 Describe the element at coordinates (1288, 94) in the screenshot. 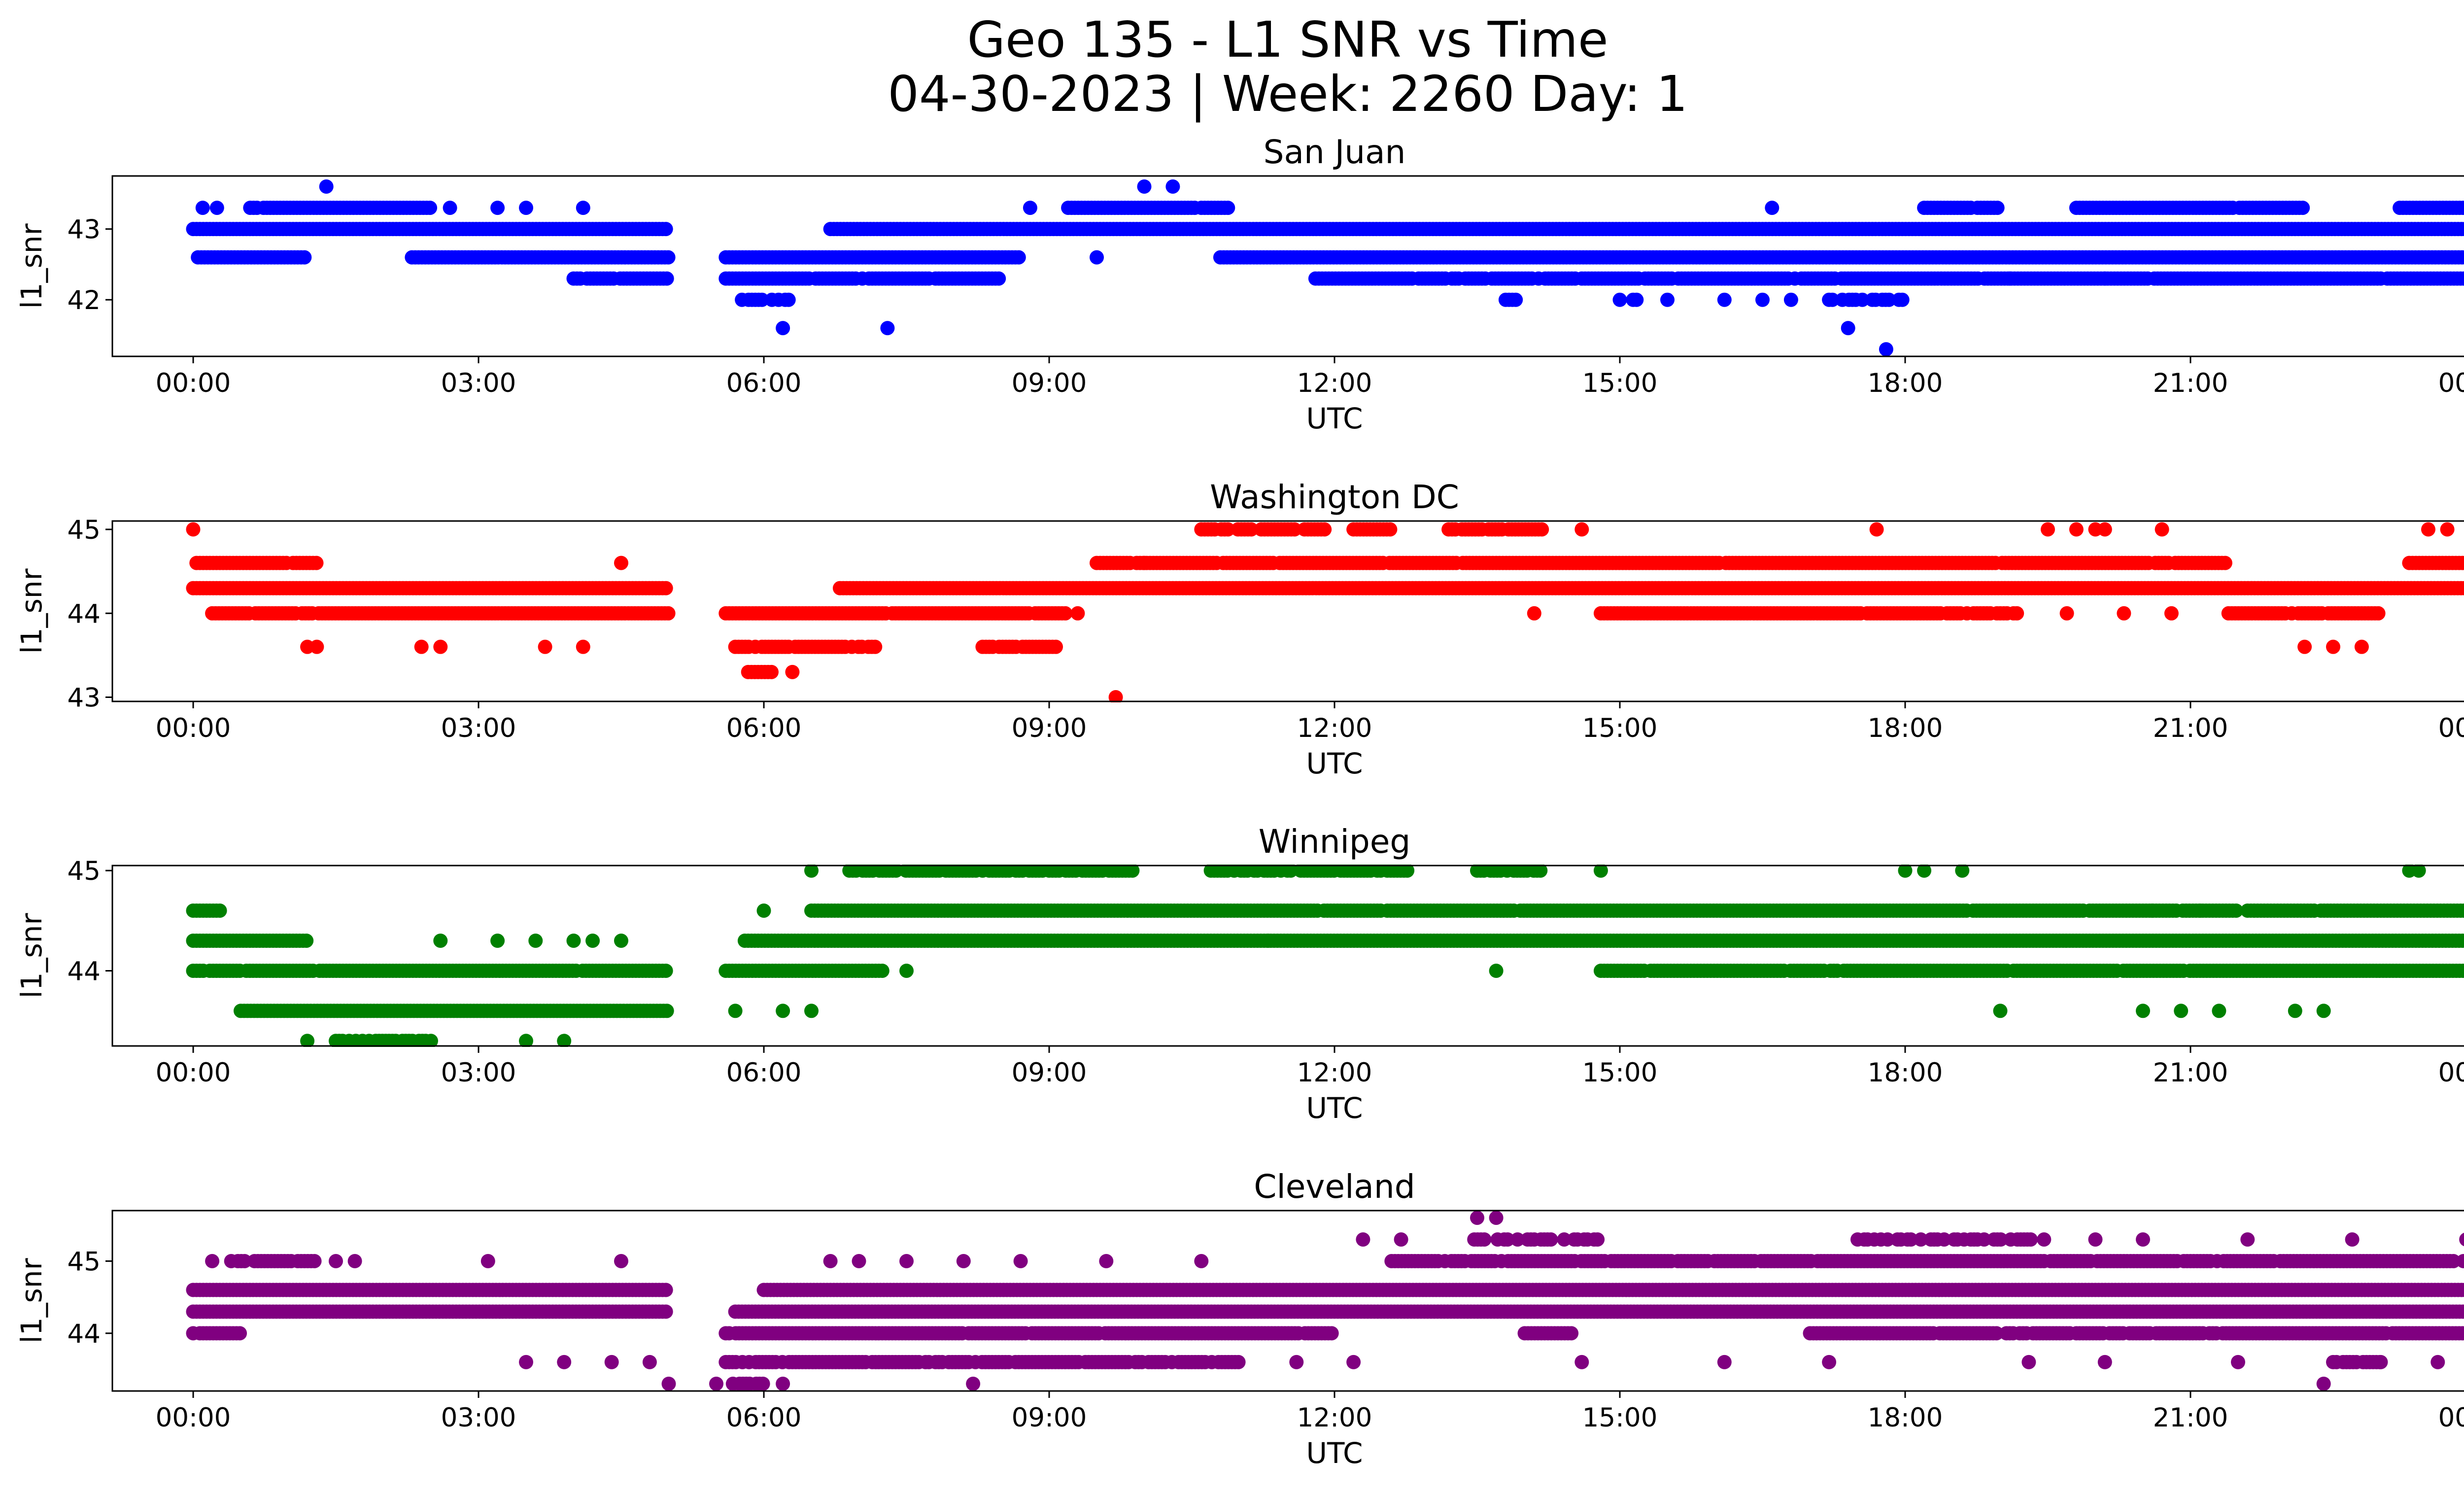

I see `figure-title-line-2: 04-30-2023 | Week: 2260 Day: 1` at that location.